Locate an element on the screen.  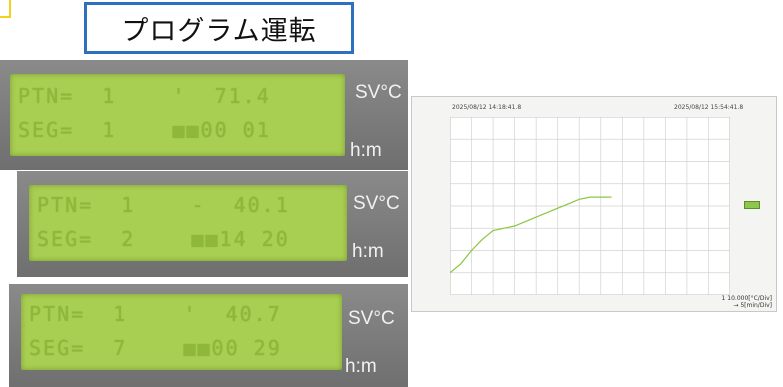
lcd-2-line-1: PTN= 1 - 40.1 is located at coordinates (163, 205).